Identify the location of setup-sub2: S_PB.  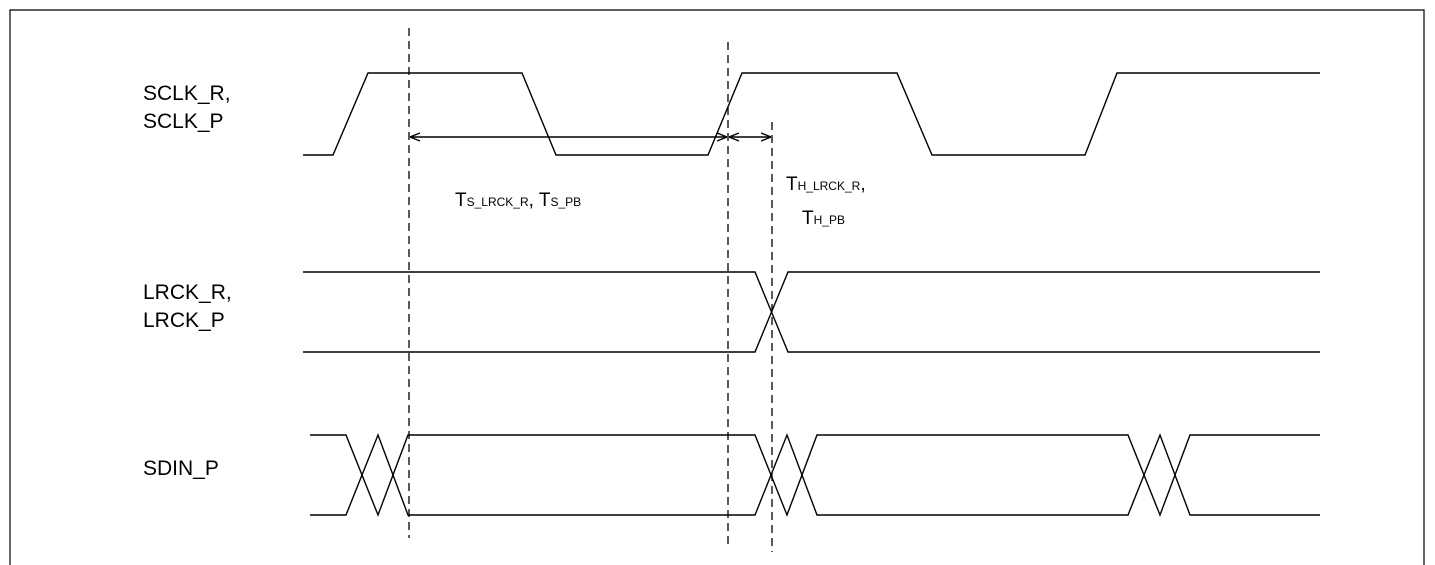
(565, 202).